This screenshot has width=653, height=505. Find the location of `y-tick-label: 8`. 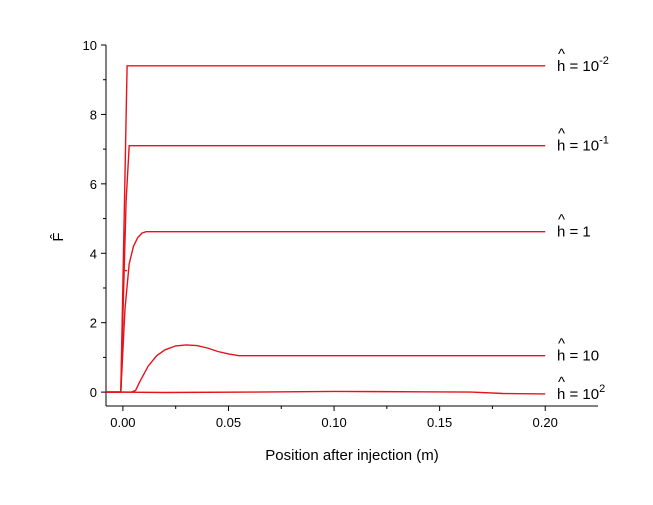

y-tick-label: 8 is located at coordinates (93, 114).